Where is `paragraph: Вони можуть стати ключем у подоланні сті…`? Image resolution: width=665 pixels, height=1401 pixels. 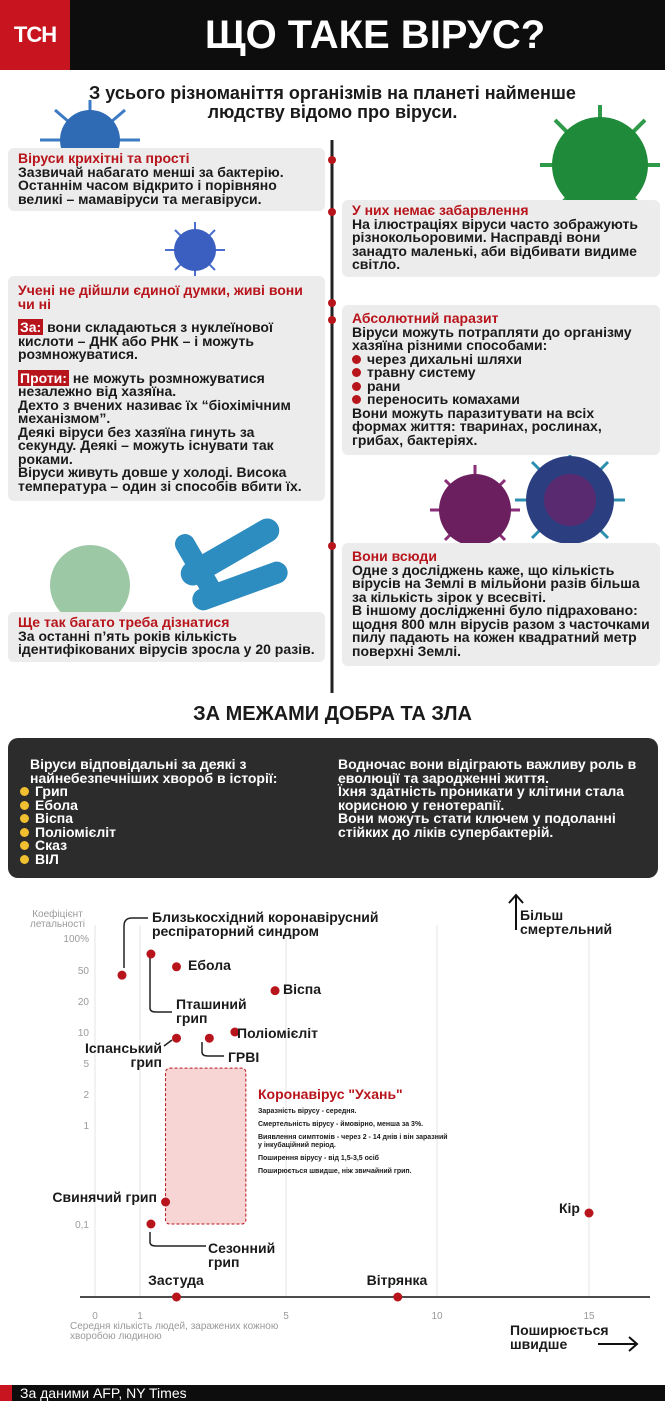 paragraph: Вони можуть стати ключем у подоланні сті… is located at coordinates (477, 825).